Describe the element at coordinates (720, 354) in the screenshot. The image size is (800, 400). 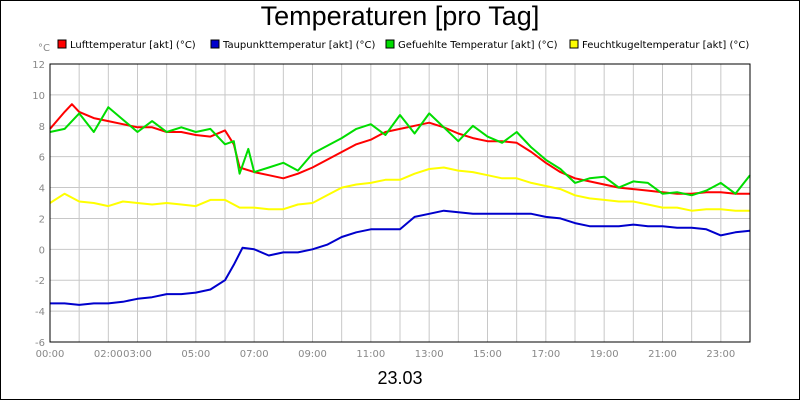
I see `x-tick-label: 23:00` at that location.